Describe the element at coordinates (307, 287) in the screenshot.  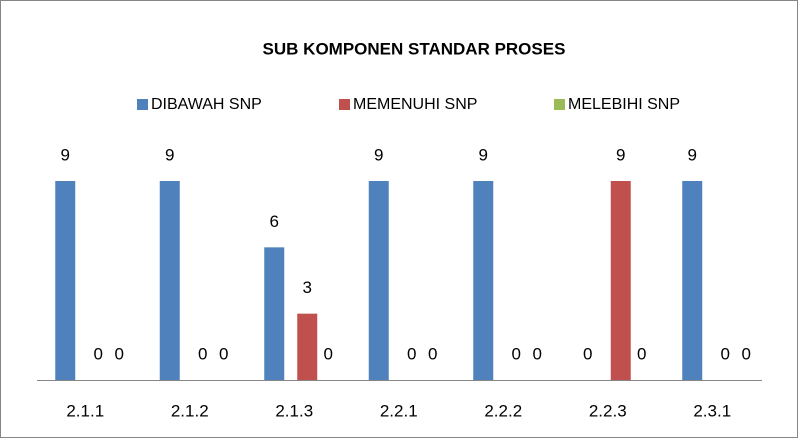
I see `value-label: 3` at that location.